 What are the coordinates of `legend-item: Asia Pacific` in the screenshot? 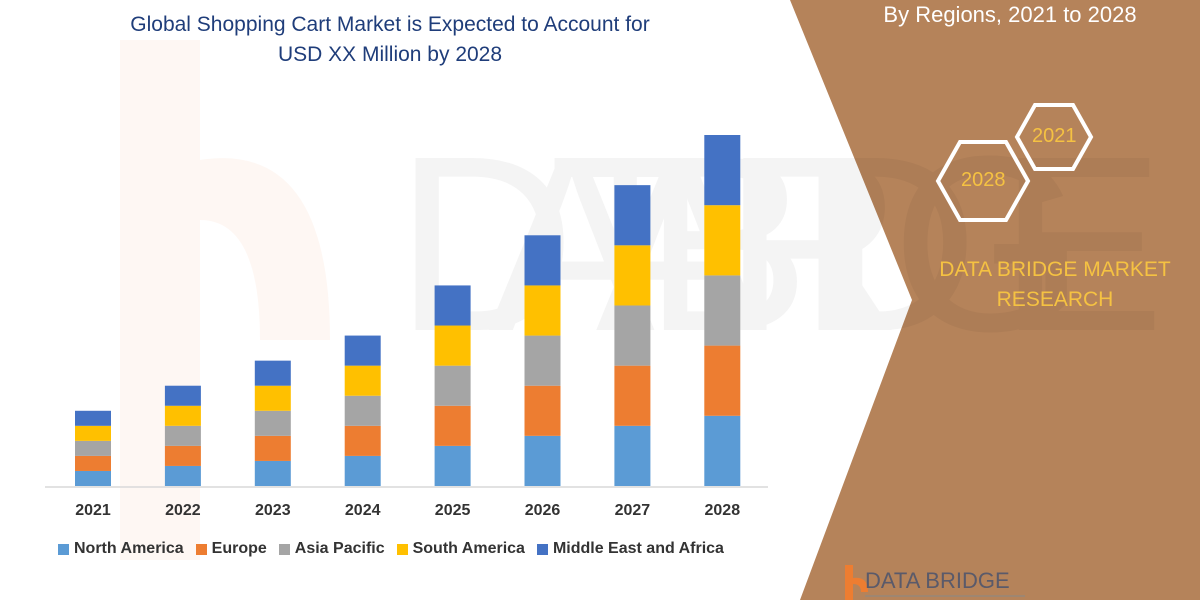 It's located at (331, 549).